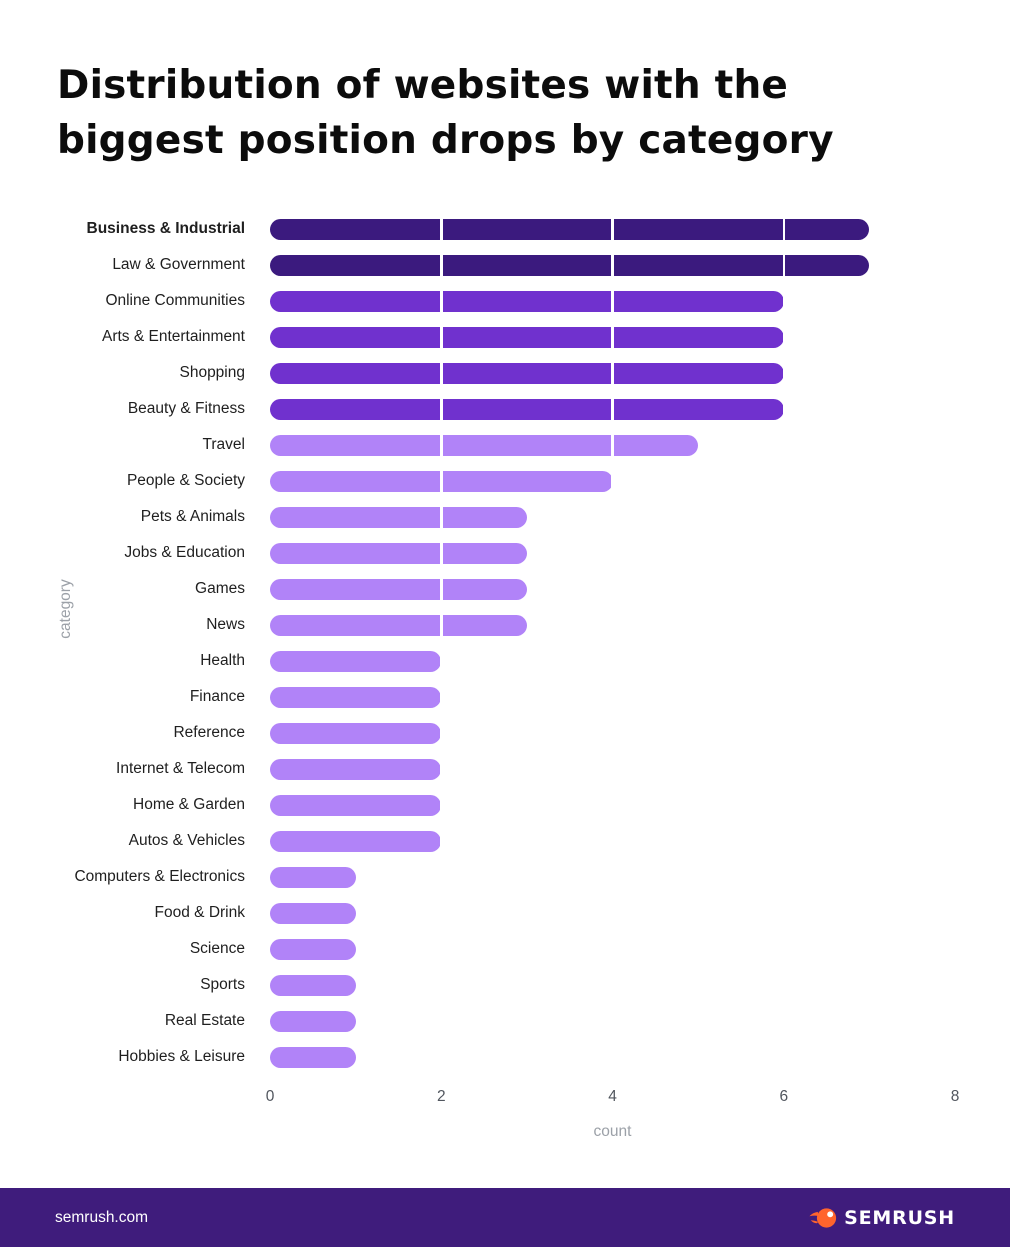  I want to click on bar-row: Internet & Telecom, so click(505, 769).